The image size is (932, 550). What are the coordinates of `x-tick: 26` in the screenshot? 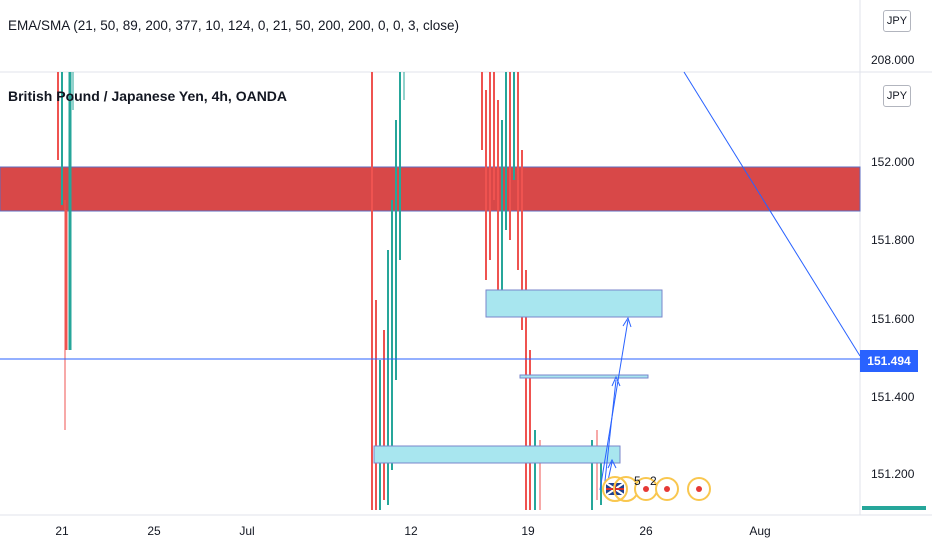 It's located at (646, 531).